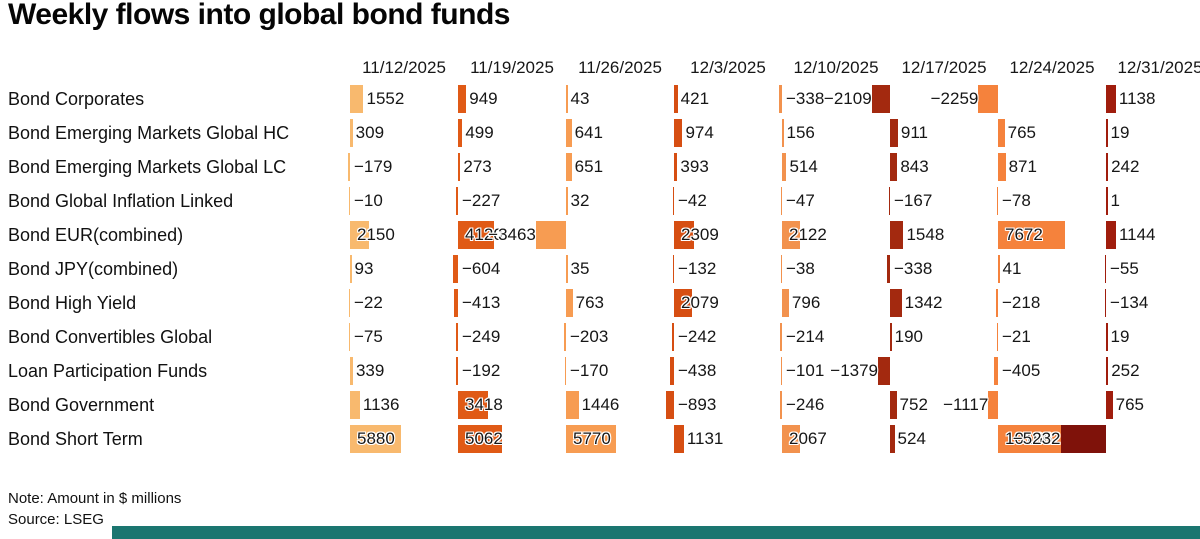  I want to click on value-cell: −413, so click(510, 303).